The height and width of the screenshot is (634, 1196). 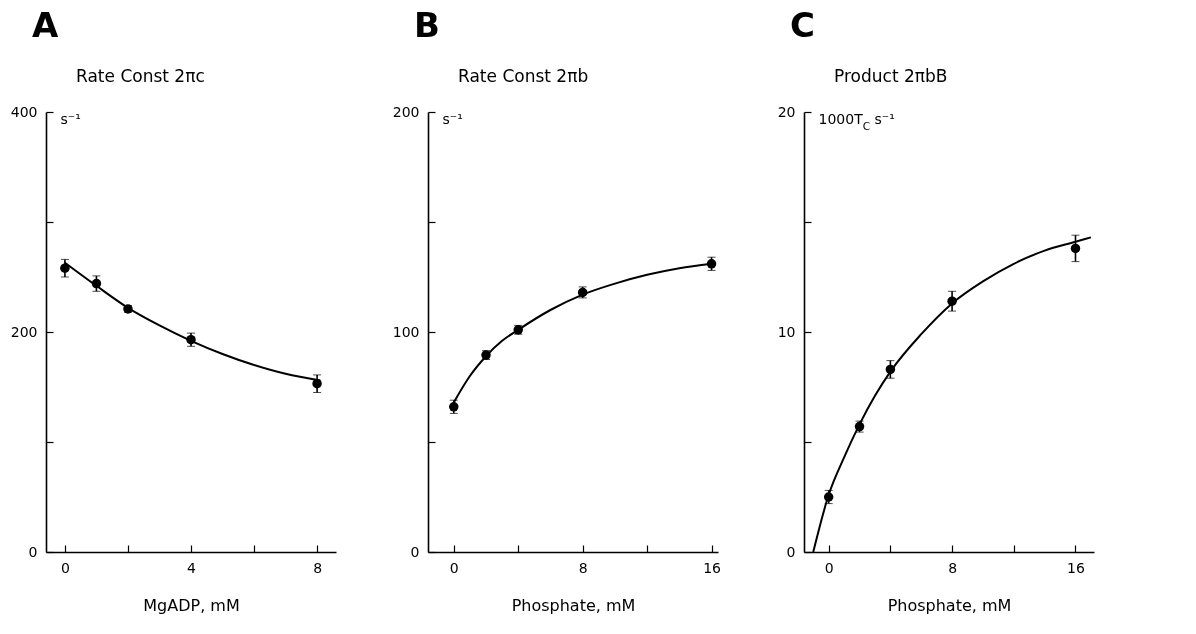 What do you see at coordinates (192, 567) in the screenshot?
I see `x-tick-label: 4` at bounding box center [192, 567].